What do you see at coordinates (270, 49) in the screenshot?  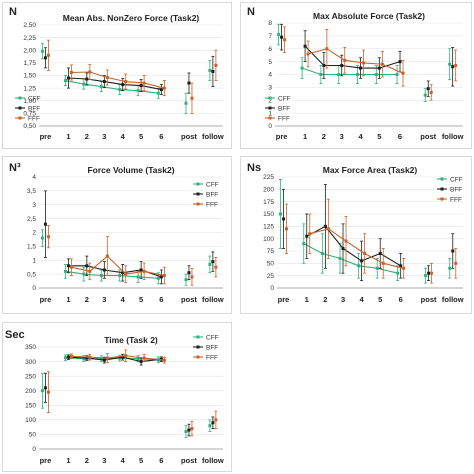 I see `y-tick-label: 6` at bounding box center [270, 49].